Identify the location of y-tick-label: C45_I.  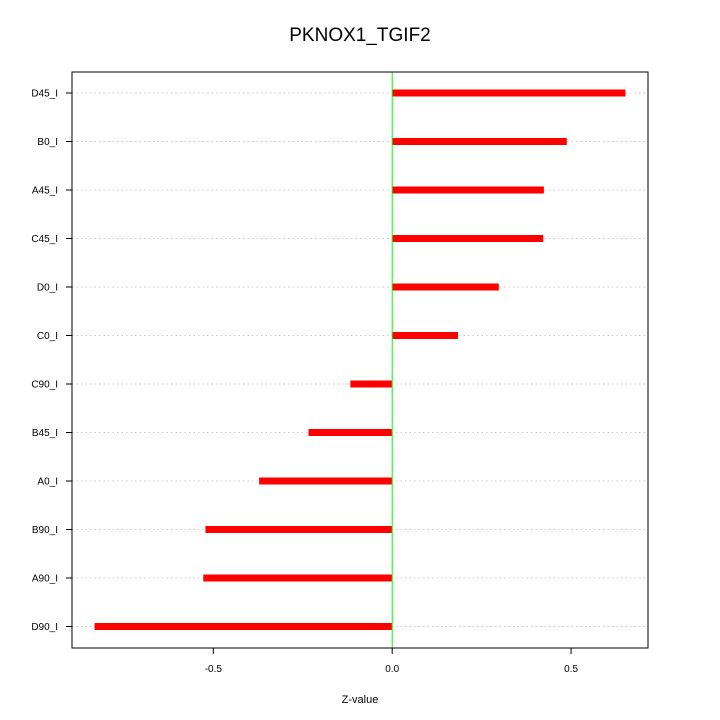
(44, 239).